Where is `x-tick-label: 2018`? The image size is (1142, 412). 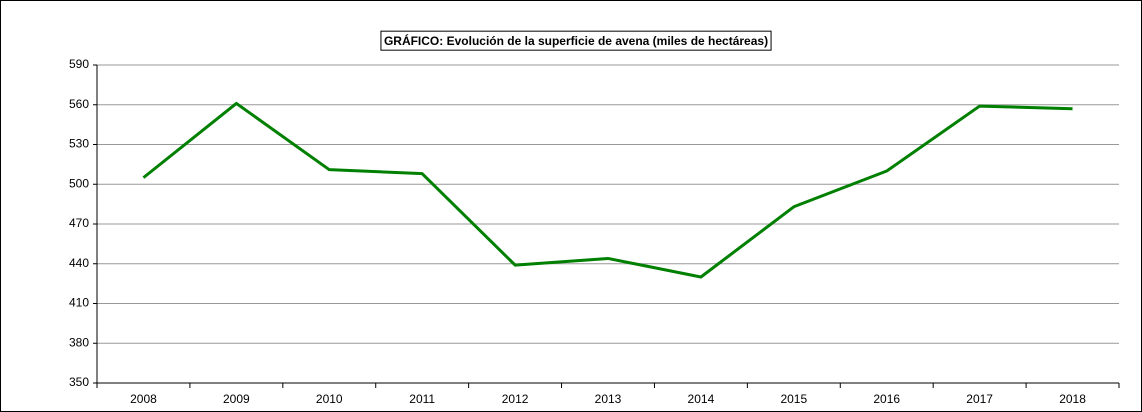
x-tick-label: 2018 is located at coordinates (1072, 399).